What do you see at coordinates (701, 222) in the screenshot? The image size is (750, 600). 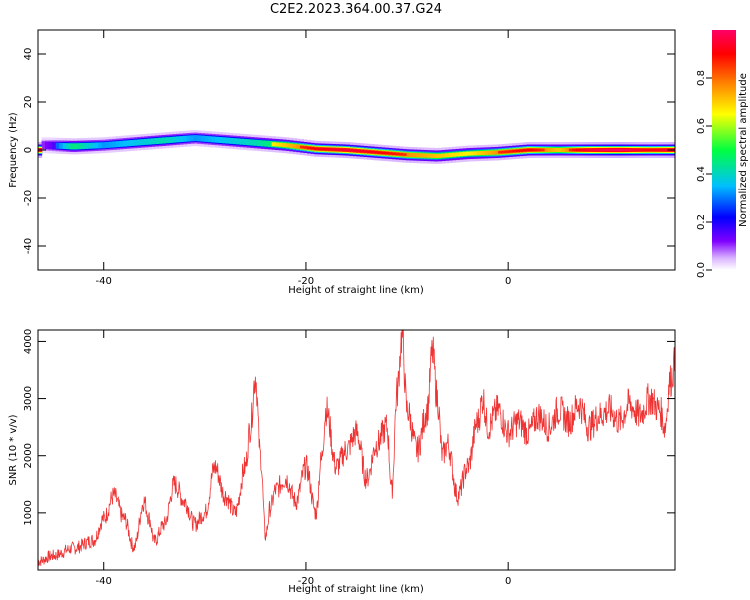 I see `colorbar-tick-label: 0.2` at bounding box center [701, 222].